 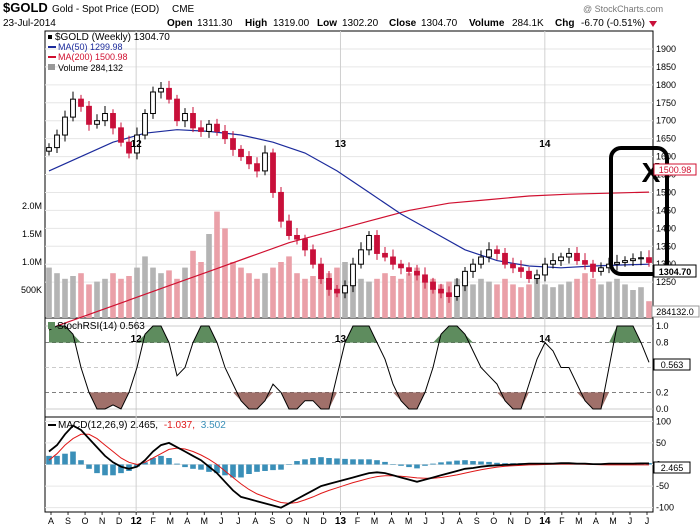 What do you see at coordinates (442, 521) in the screenshot?
I see `x-tick-label: J` at bounding box center [442, 521].